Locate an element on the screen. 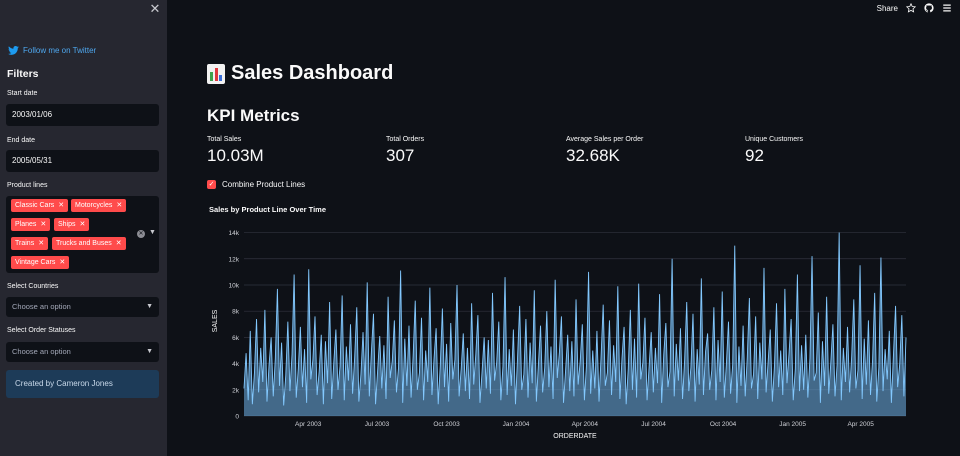 This screenshot has height=456, width=960. y-tick-label: 2k is located at coordinates (236, 390).